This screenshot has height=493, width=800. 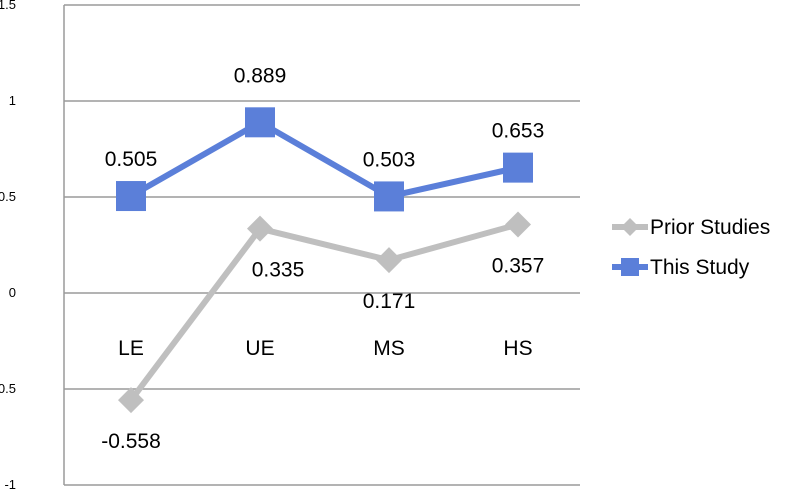 What do you see at coordinates (131, 441) in the screenshot?
I see `data-label: -0.558` at bounding box center [131, 441].